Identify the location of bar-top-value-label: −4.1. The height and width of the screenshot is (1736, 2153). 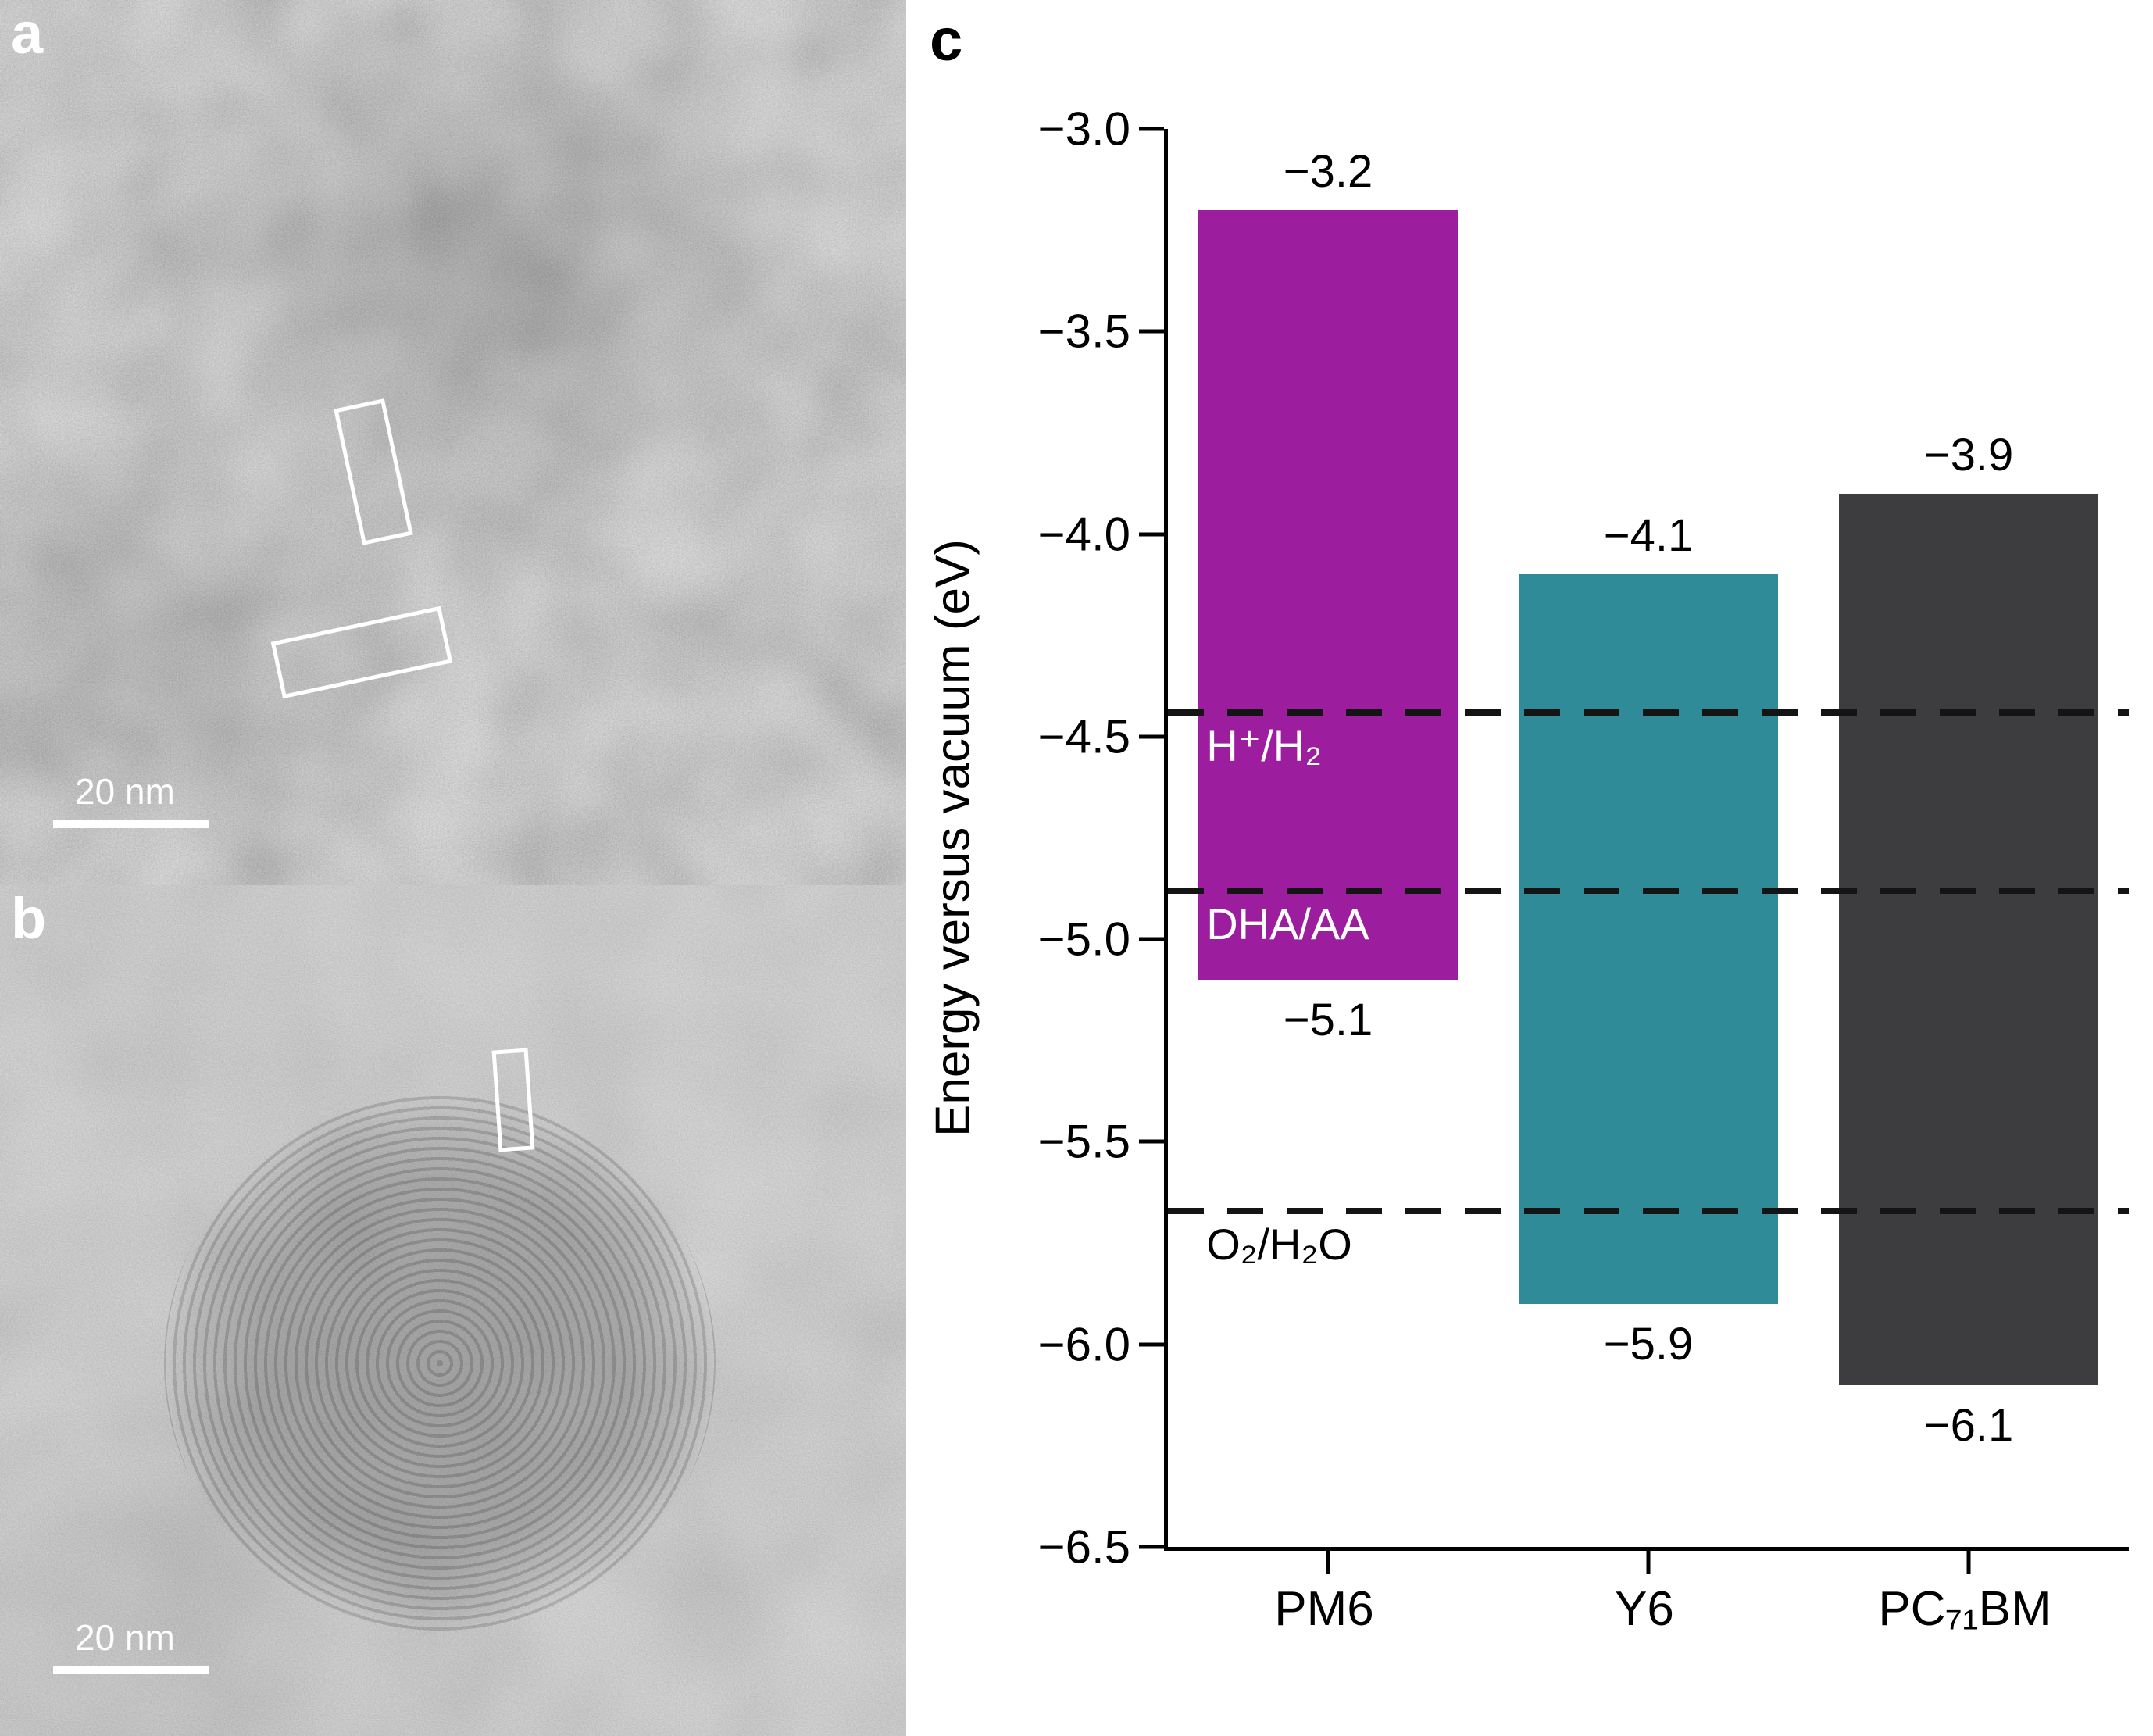
(1648, 536).